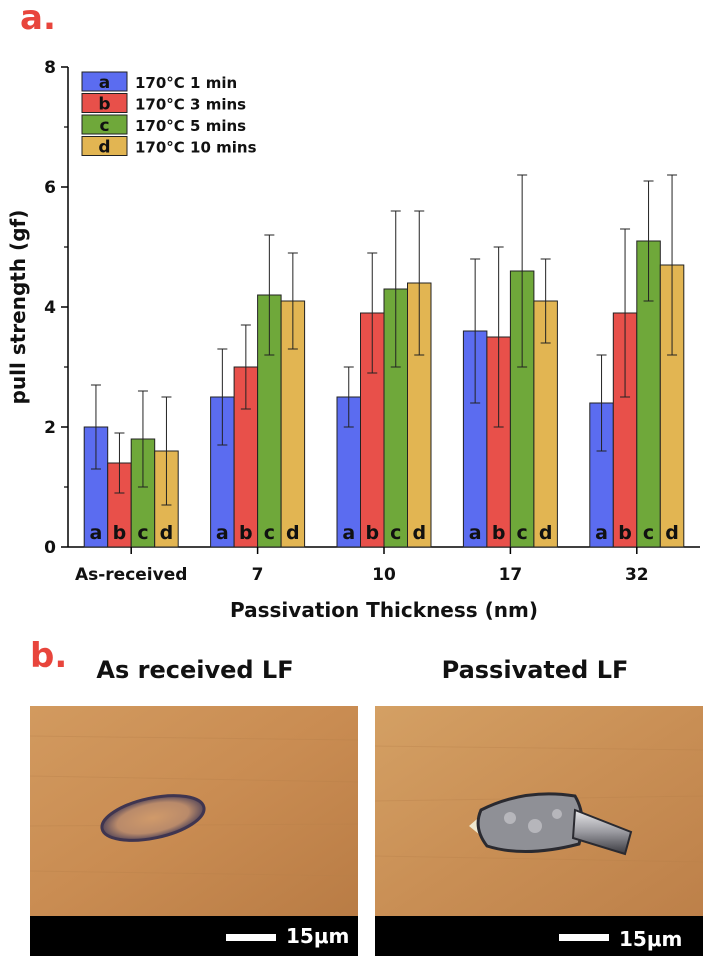  I want to click on legend-letter: b, so click(104, 105).